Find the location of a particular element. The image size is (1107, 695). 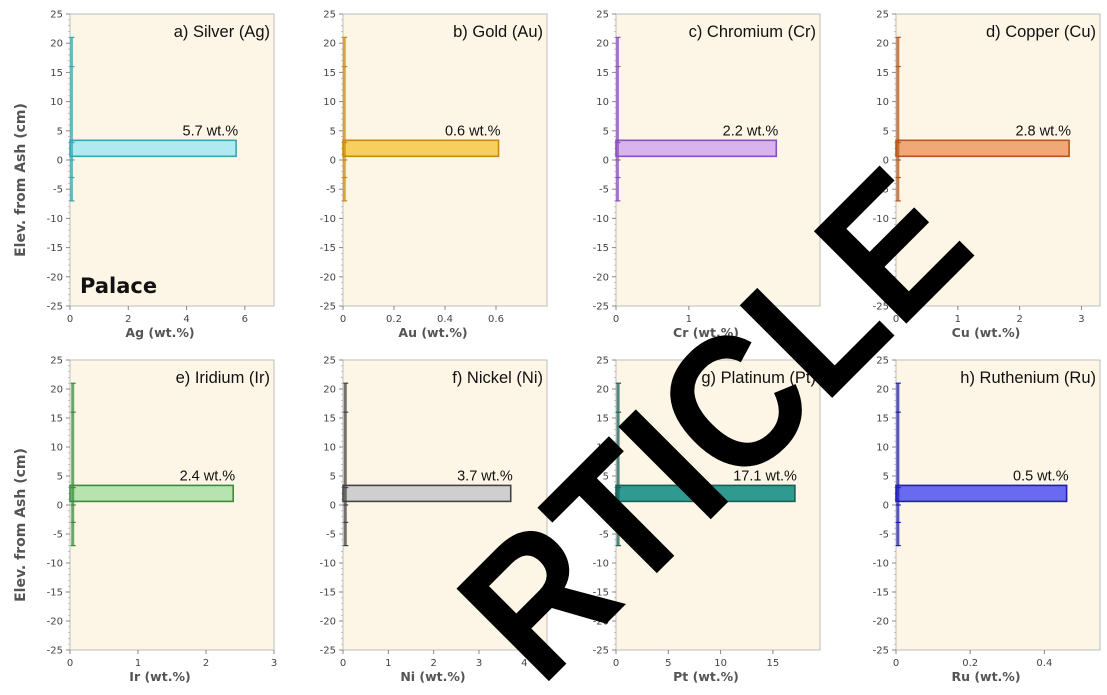

data-label: 3.7 wt.% is located at coordinates (485, 476).